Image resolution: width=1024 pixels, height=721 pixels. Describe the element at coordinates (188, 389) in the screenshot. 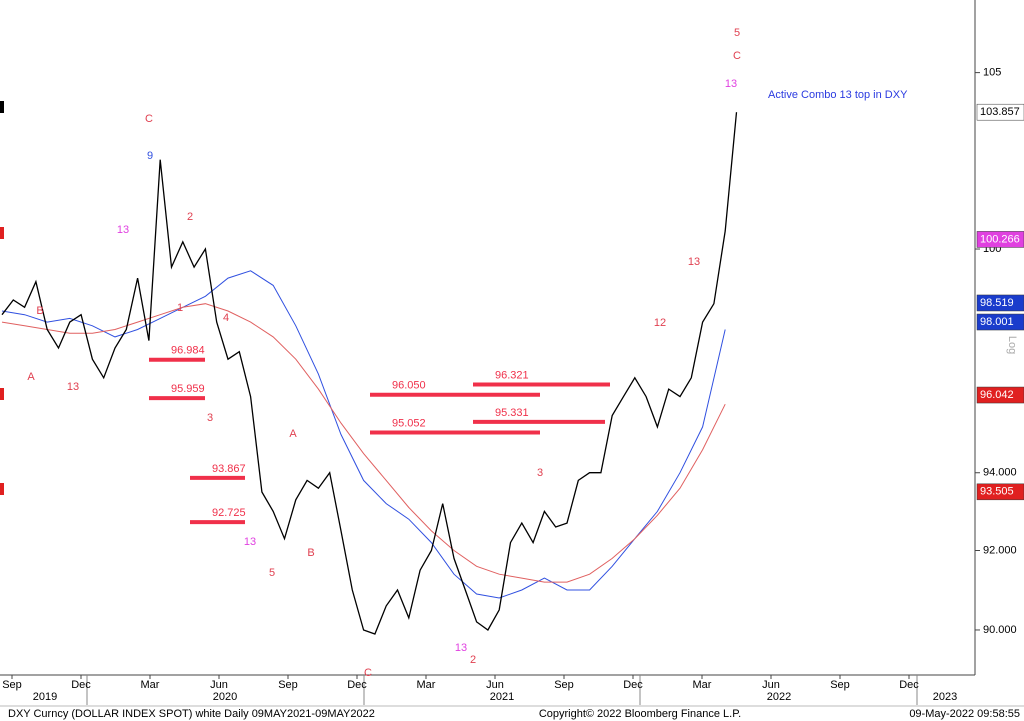

I see `level-label: 95.959` at that location.